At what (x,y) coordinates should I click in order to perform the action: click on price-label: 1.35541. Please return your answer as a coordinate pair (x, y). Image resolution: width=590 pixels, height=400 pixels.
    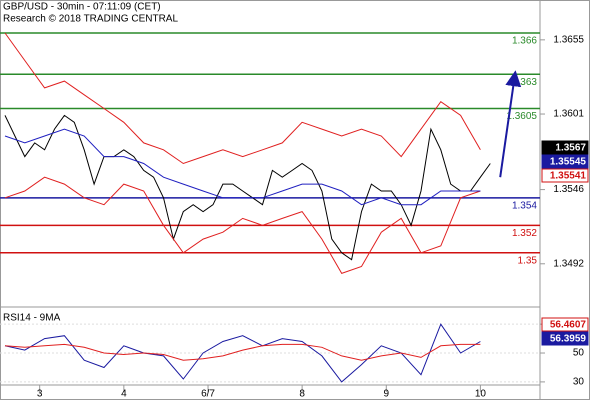
    Looking at the image, I should click on (568, 176).